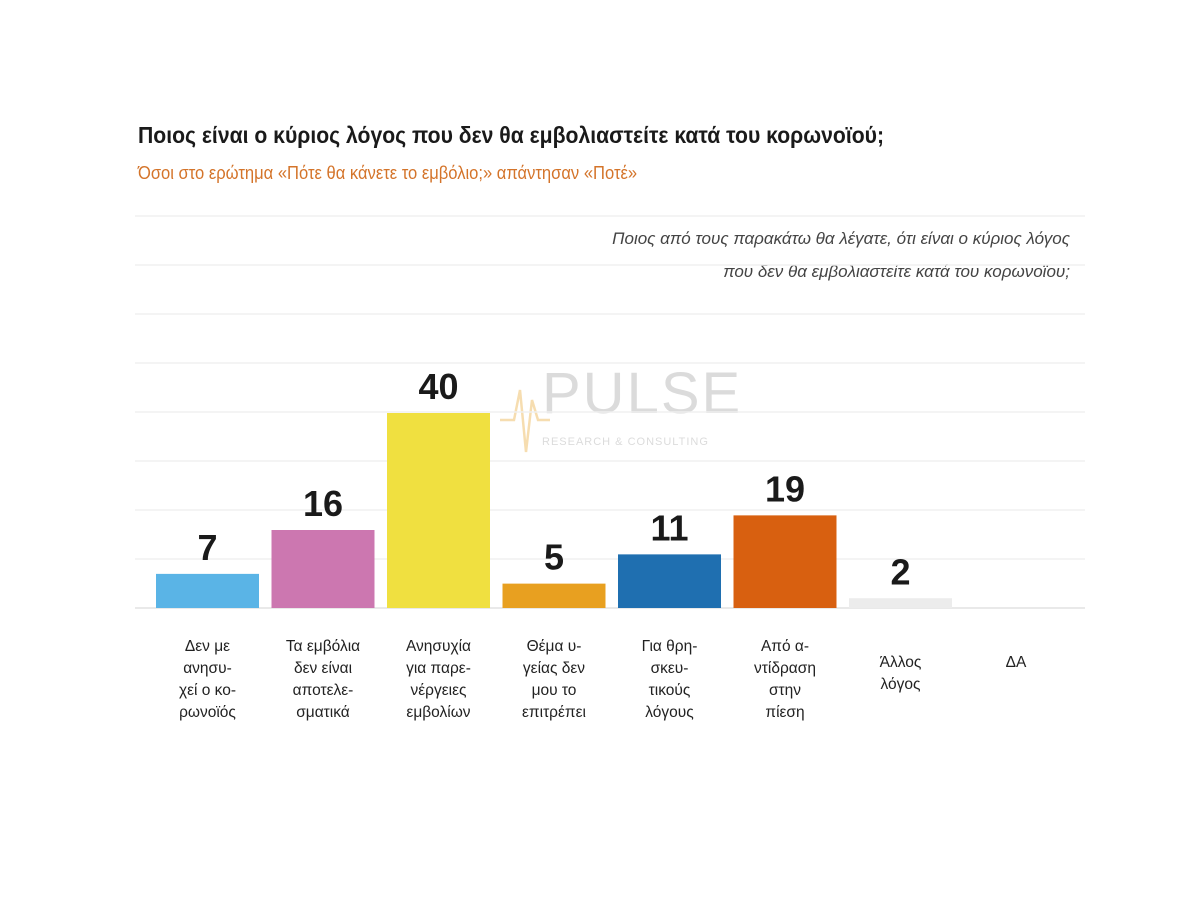 Image resolution: width=1200 pixels, height=900 pixels. I want to click on watermark-word: PULSE, so click(642, 393).